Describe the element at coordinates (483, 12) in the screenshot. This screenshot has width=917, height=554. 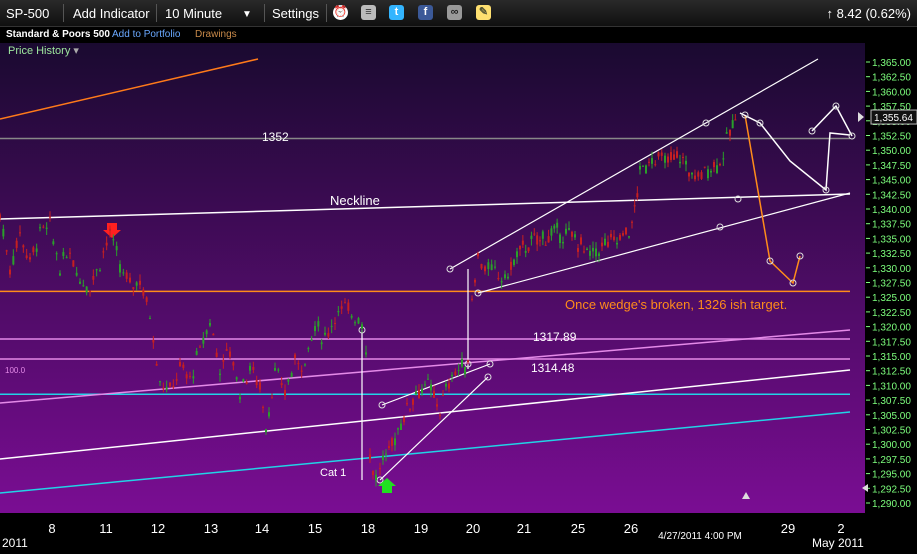
I see `note-icon: ✎` at that location.